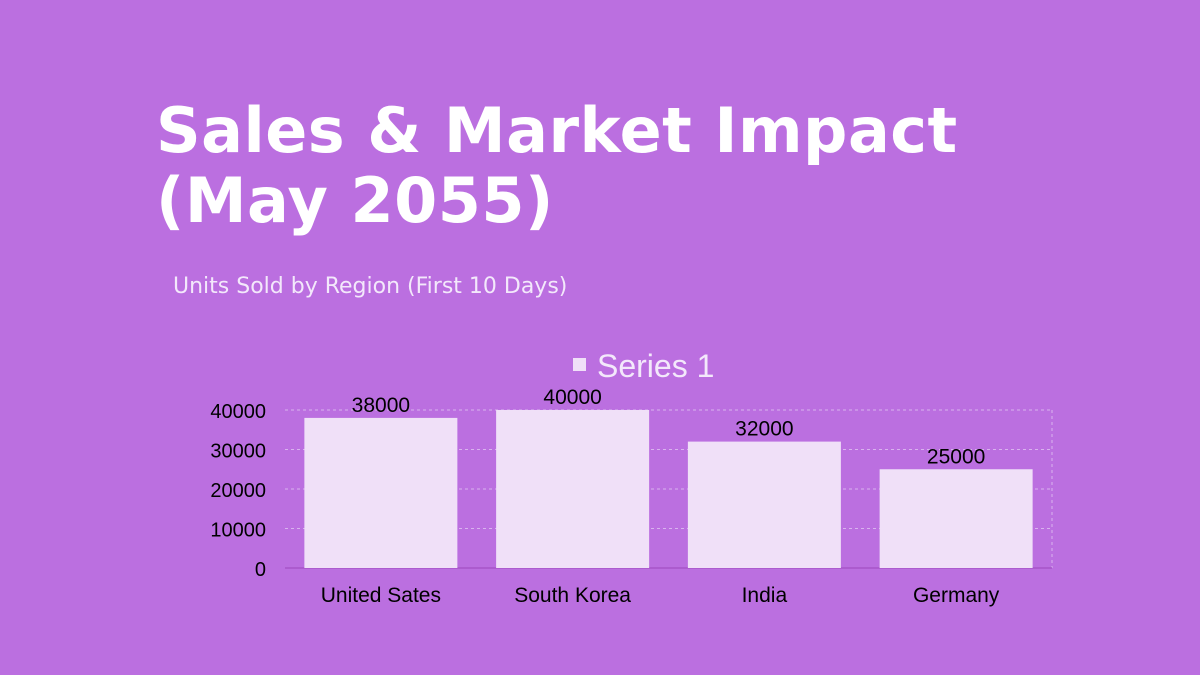  I want to click on chart-subtitle: Units Sold by Region (First 10 Days), so click(370, 286).